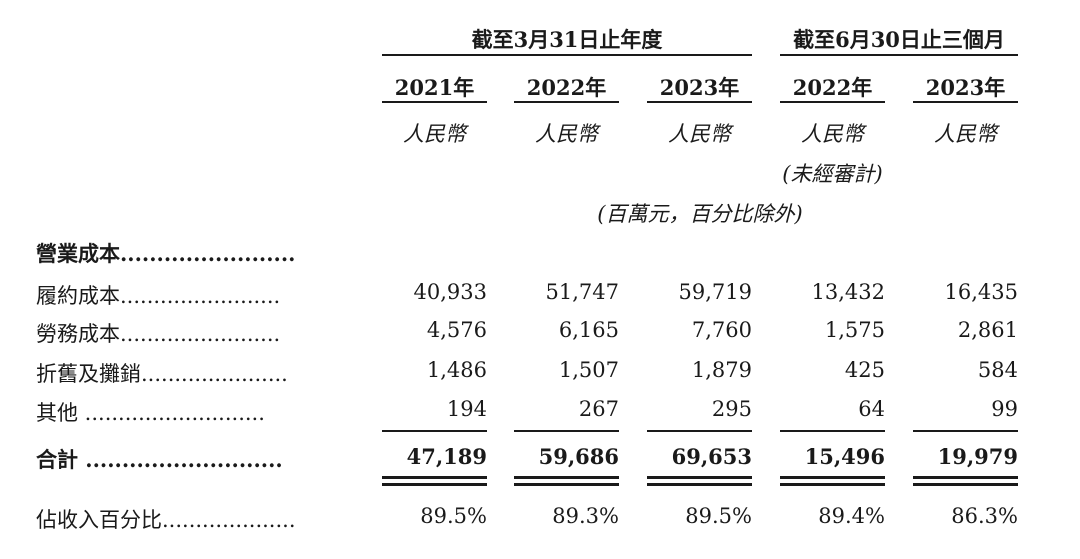 The height and width of the screenshot is (559, 1080). What do you see at coordinates (715, 292) in the screenshot?
I see `cell-value: 59,719` at bounding box center [715, 292].